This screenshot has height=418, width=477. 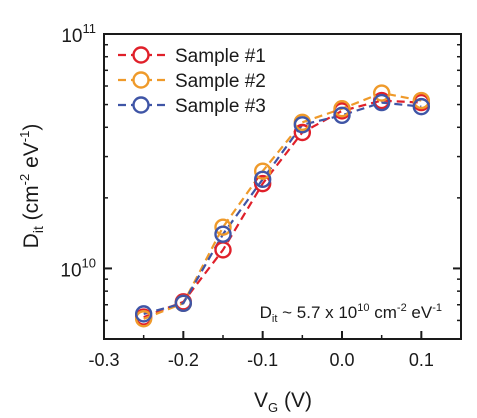 I want to click on legend-label-1: Sample #1, so click(x=220, y=56).